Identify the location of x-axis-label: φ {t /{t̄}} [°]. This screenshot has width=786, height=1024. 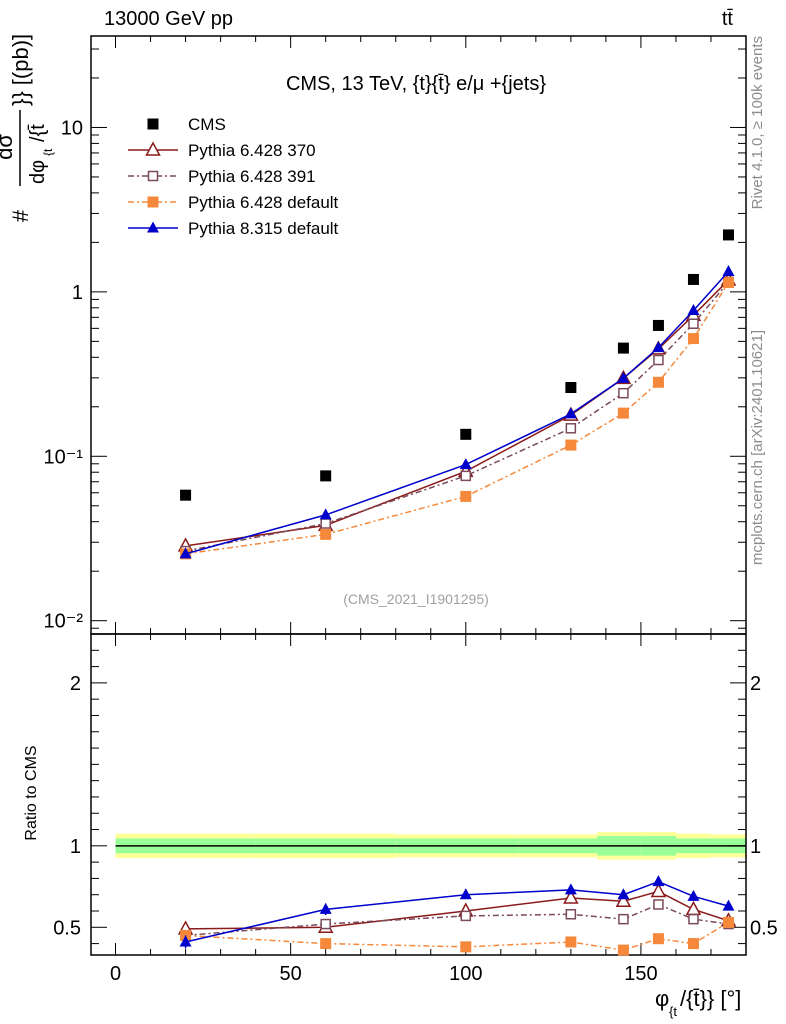
(698, 1002).